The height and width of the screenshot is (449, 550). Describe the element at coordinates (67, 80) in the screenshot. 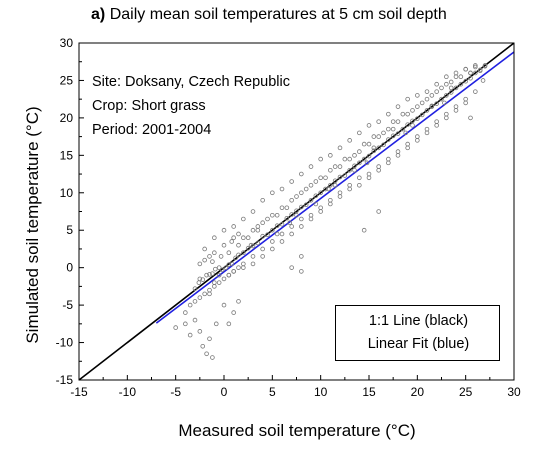

I see `y-tick-label: 25` at that location.